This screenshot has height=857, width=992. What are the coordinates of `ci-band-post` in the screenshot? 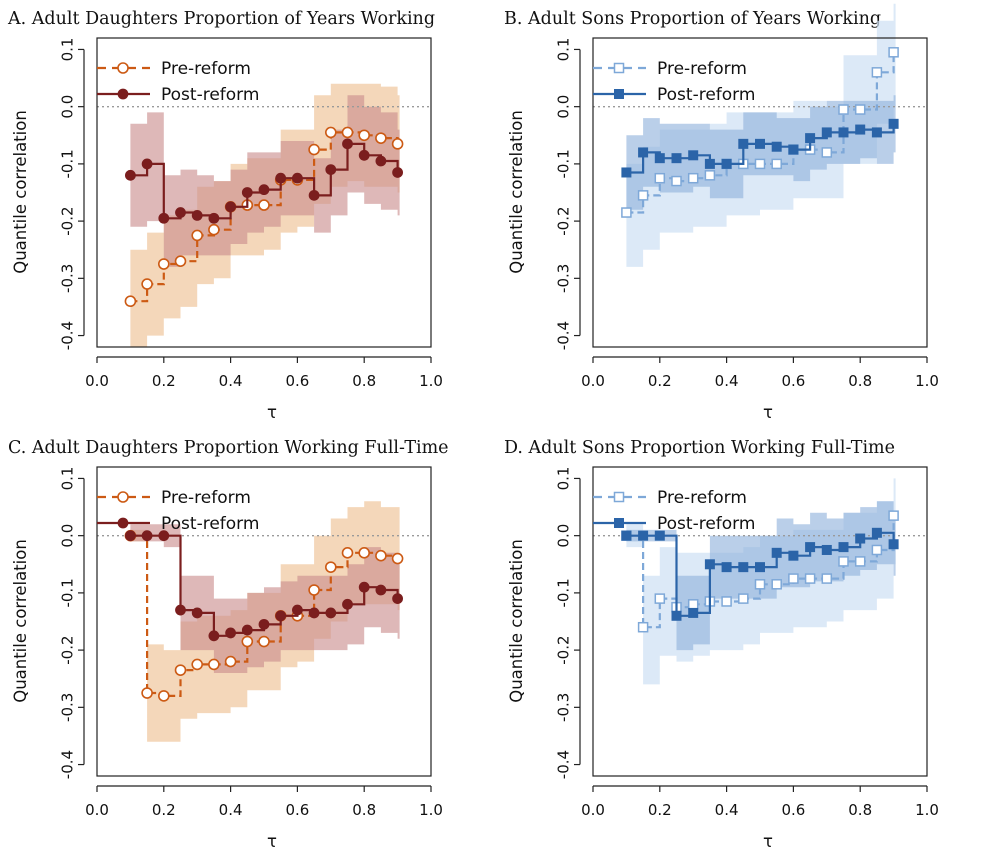 It's located at (265, 181).